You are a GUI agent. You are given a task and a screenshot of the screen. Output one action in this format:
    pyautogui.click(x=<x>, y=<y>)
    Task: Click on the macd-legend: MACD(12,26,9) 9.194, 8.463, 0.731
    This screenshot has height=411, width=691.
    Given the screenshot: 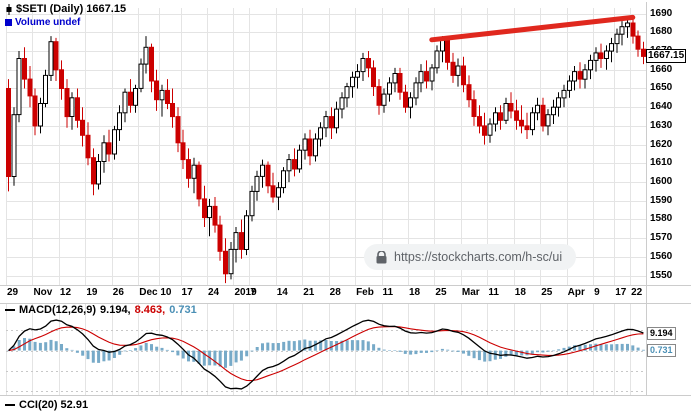 What is the action you would take?
    pyautogui.click(x=101, y=310)
    